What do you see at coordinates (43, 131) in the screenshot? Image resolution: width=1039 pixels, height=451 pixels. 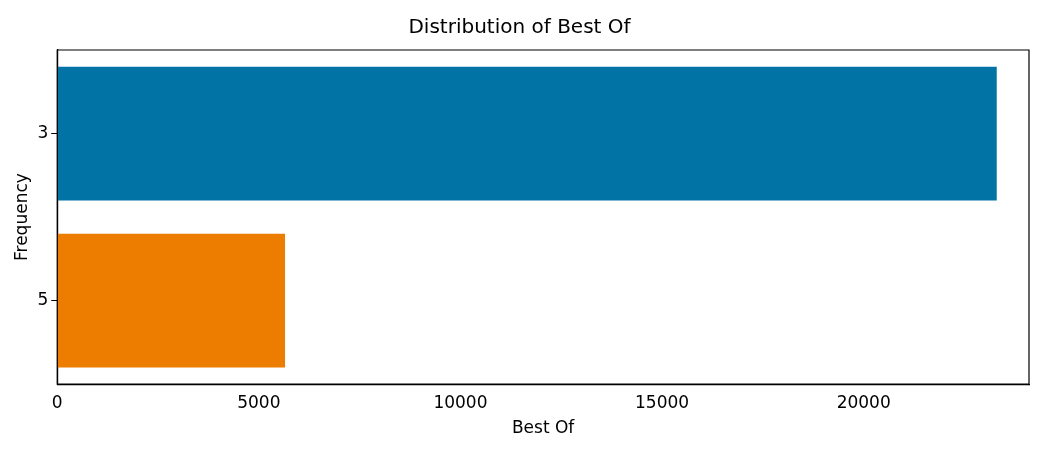 I see `y-tick-label: 3` at bounding box center [43, 131].